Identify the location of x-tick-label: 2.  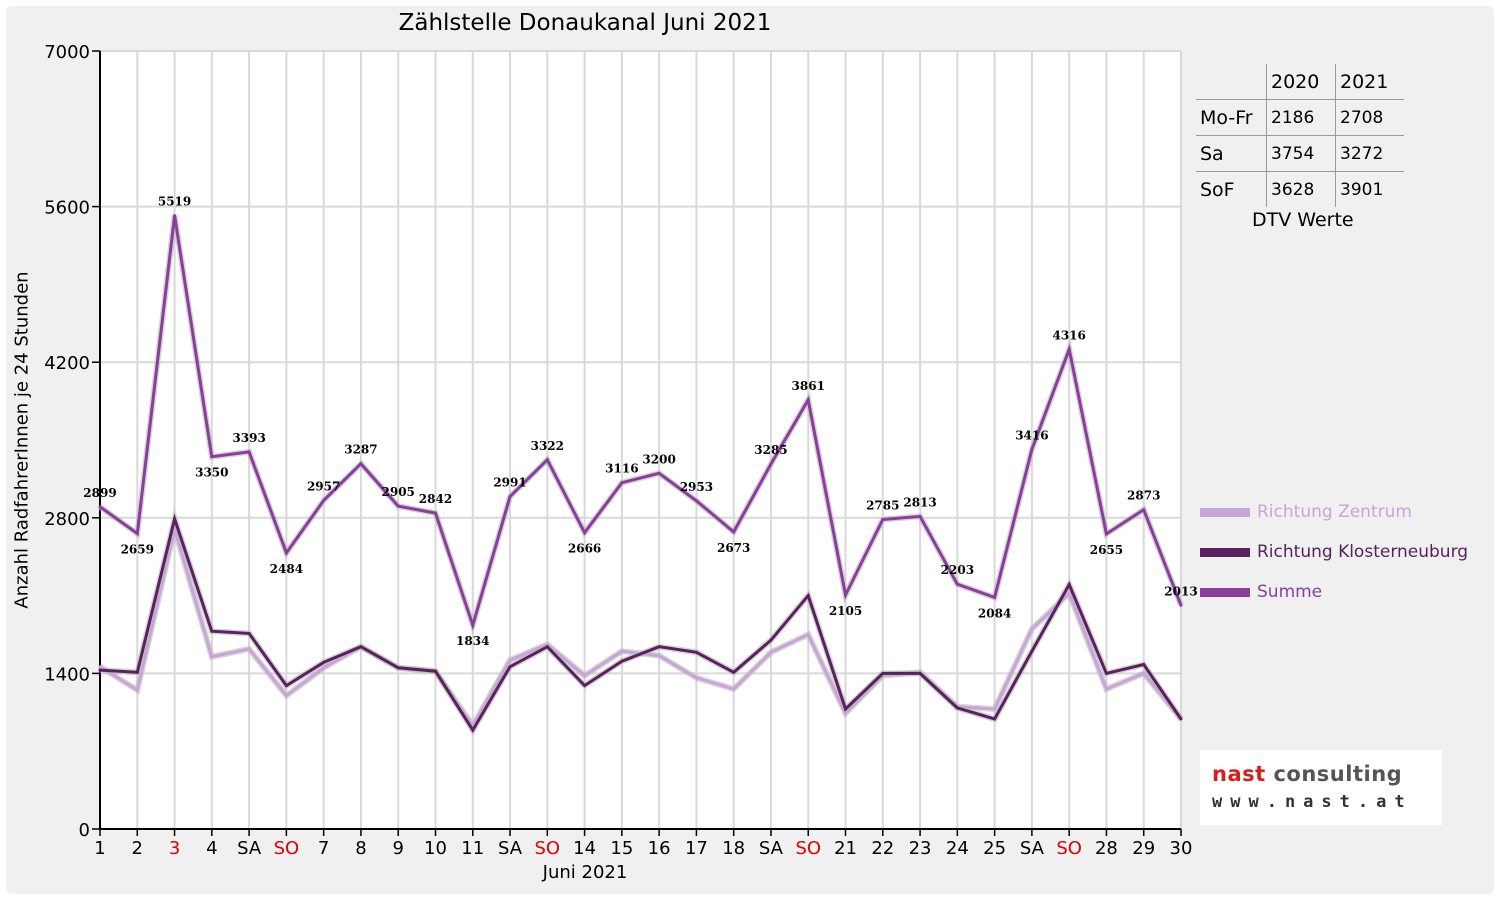
(137, 848).